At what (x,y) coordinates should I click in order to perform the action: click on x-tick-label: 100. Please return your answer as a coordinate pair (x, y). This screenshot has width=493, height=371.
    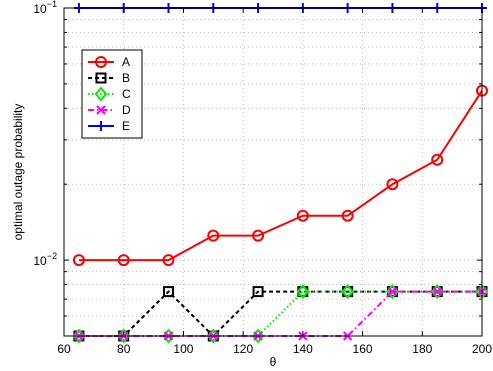
    Looking at the image, I should click on (183, 349).